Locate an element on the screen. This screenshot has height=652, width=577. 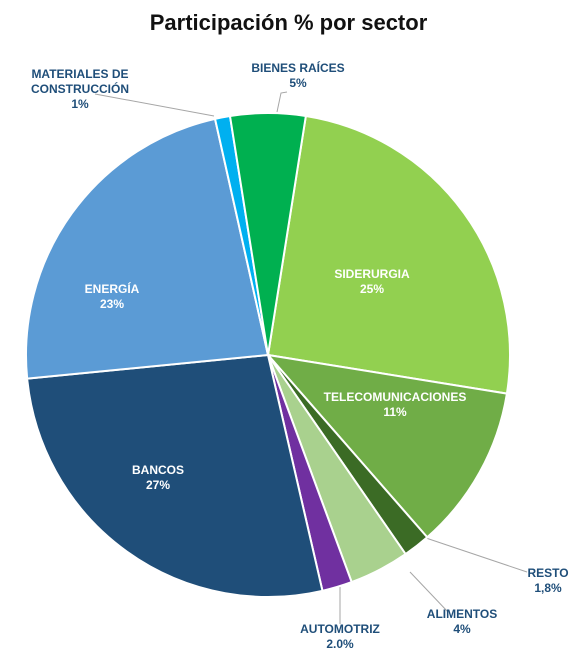
label-name: RESTO is located at coordinates (548, 573).